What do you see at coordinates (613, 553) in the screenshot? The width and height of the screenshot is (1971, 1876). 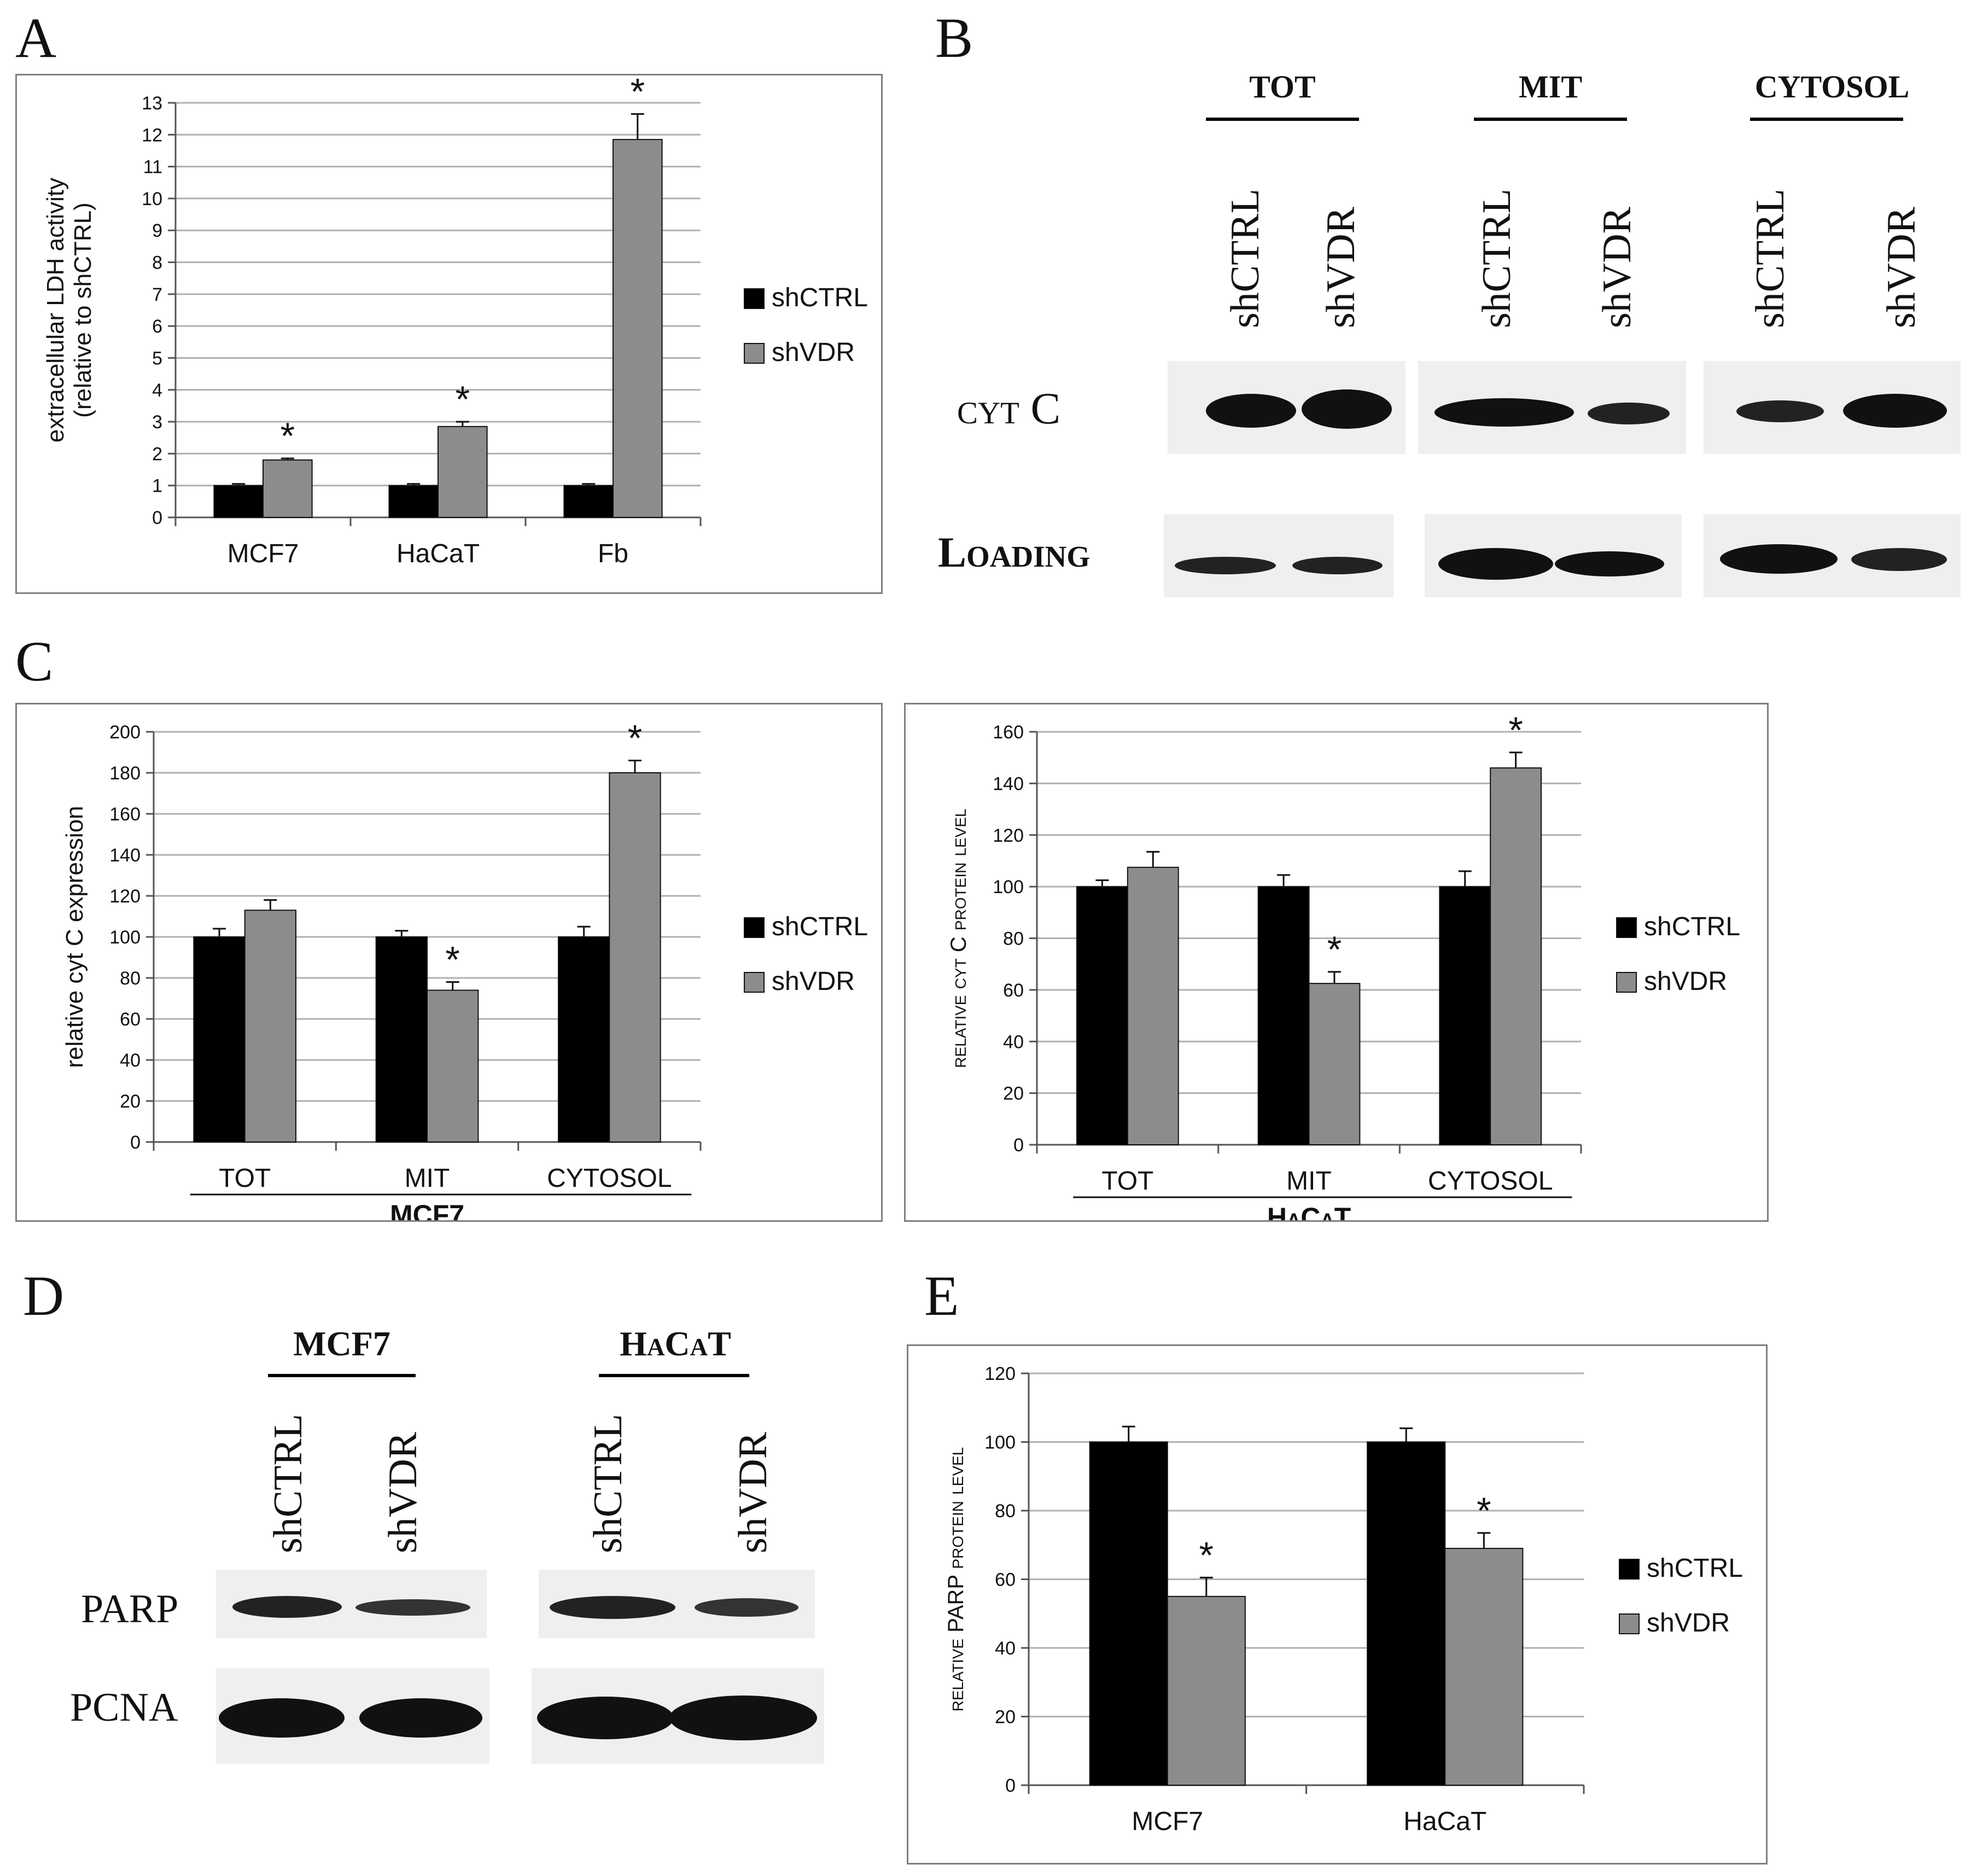 I see `x-tick-label: Fb` at bounding box center [613, 553].